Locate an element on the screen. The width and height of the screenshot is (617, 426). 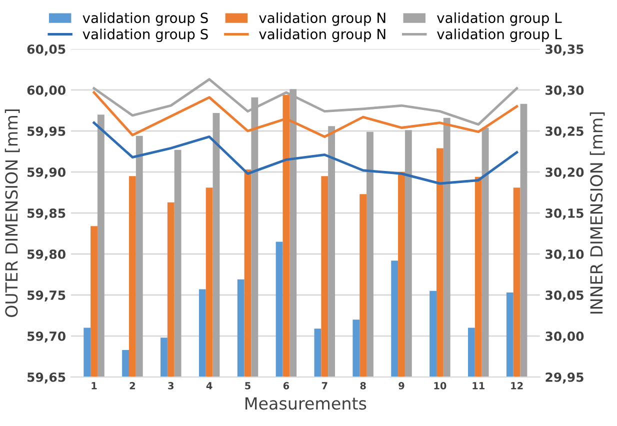
x-tick-label: 4 is located at coordinates (209, 386).